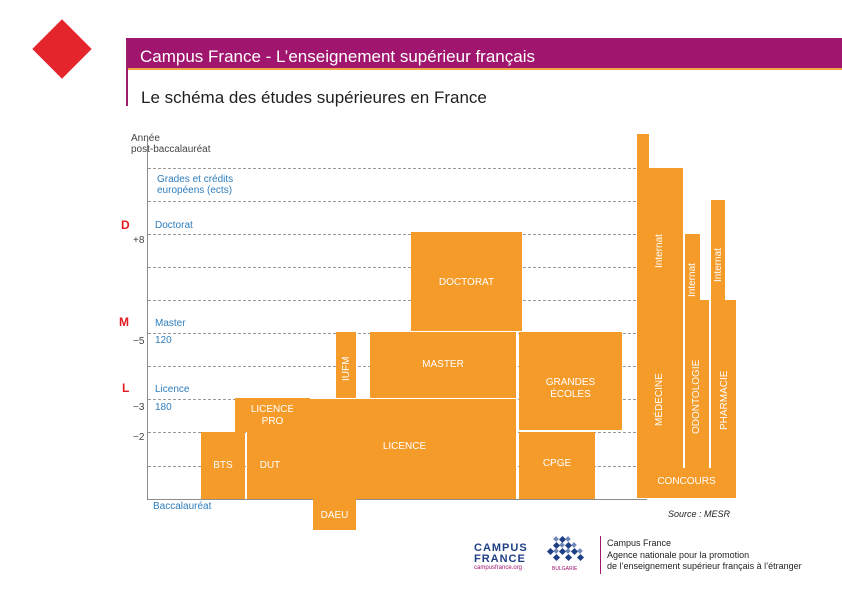 The height and width of the screenshot is (596, 842). Describe the element at coordinates (272, 409) in the screenshot. I see `block-label-licence-pro-1: LICENCE` at that location.